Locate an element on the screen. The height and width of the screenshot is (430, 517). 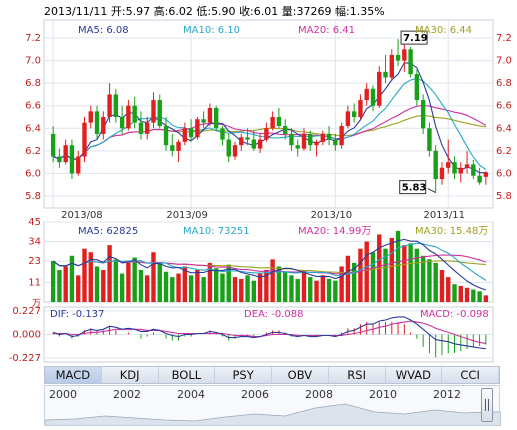
price-tick-label-right: 5.8 is located at coordinates (504, 196).